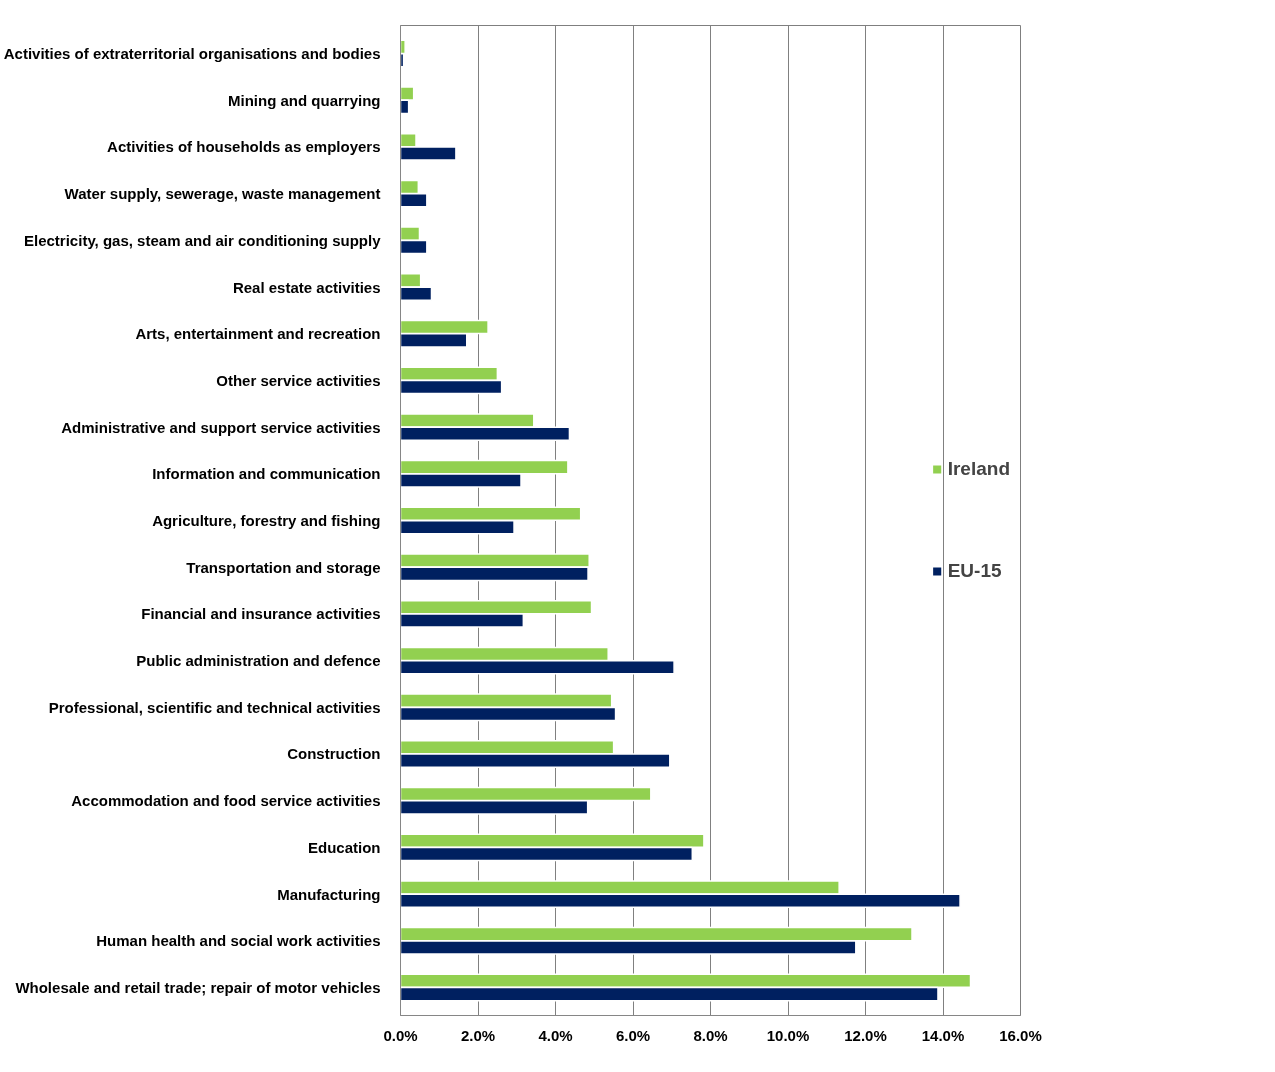  What do you see at coordinates (192, 54) in the screenshot?
I see `y-tick-label: Activities of extraterritorial organisations and bodies` at bounding box center [192, 54].